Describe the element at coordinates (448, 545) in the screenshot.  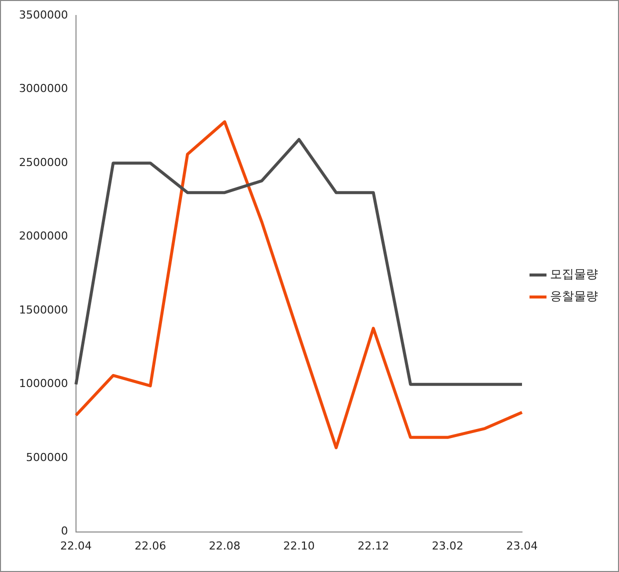
I see `x-tick-label: 23.02` at that location.